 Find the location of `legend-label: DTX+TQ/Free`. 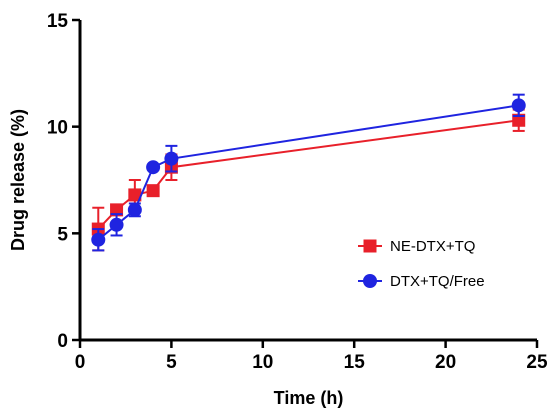

legend-label: DTX+TQ/Free is located at coordinates (437, 281).